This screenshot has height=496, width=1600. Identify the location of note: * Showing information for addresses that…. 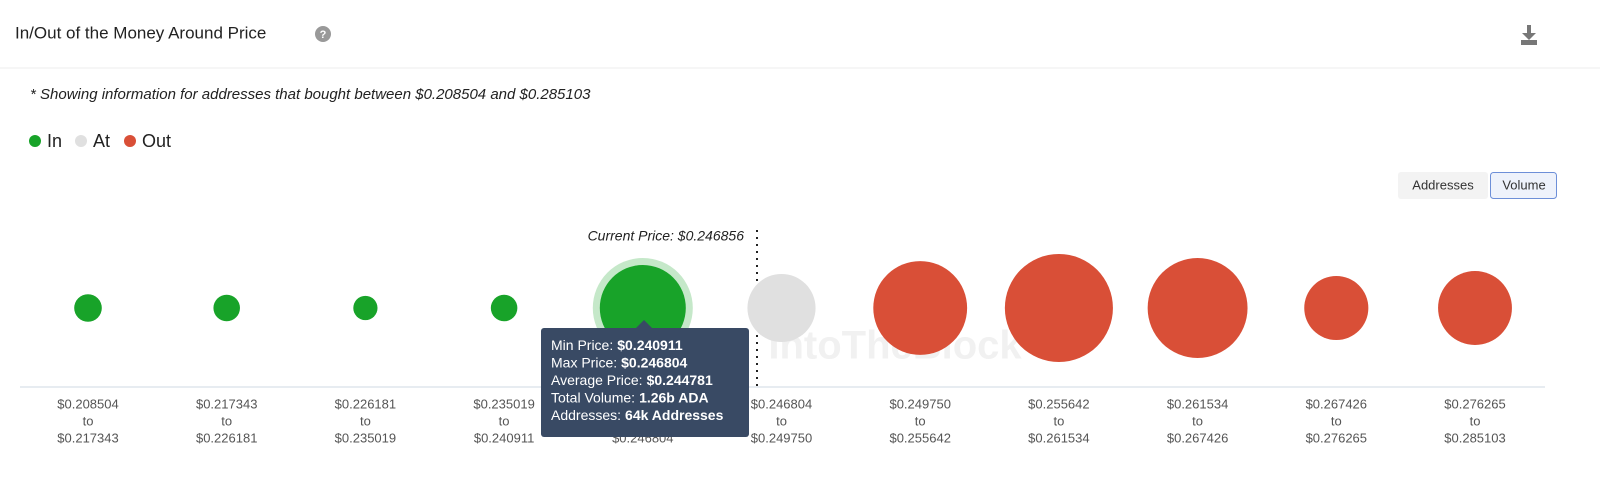
(310, 94).